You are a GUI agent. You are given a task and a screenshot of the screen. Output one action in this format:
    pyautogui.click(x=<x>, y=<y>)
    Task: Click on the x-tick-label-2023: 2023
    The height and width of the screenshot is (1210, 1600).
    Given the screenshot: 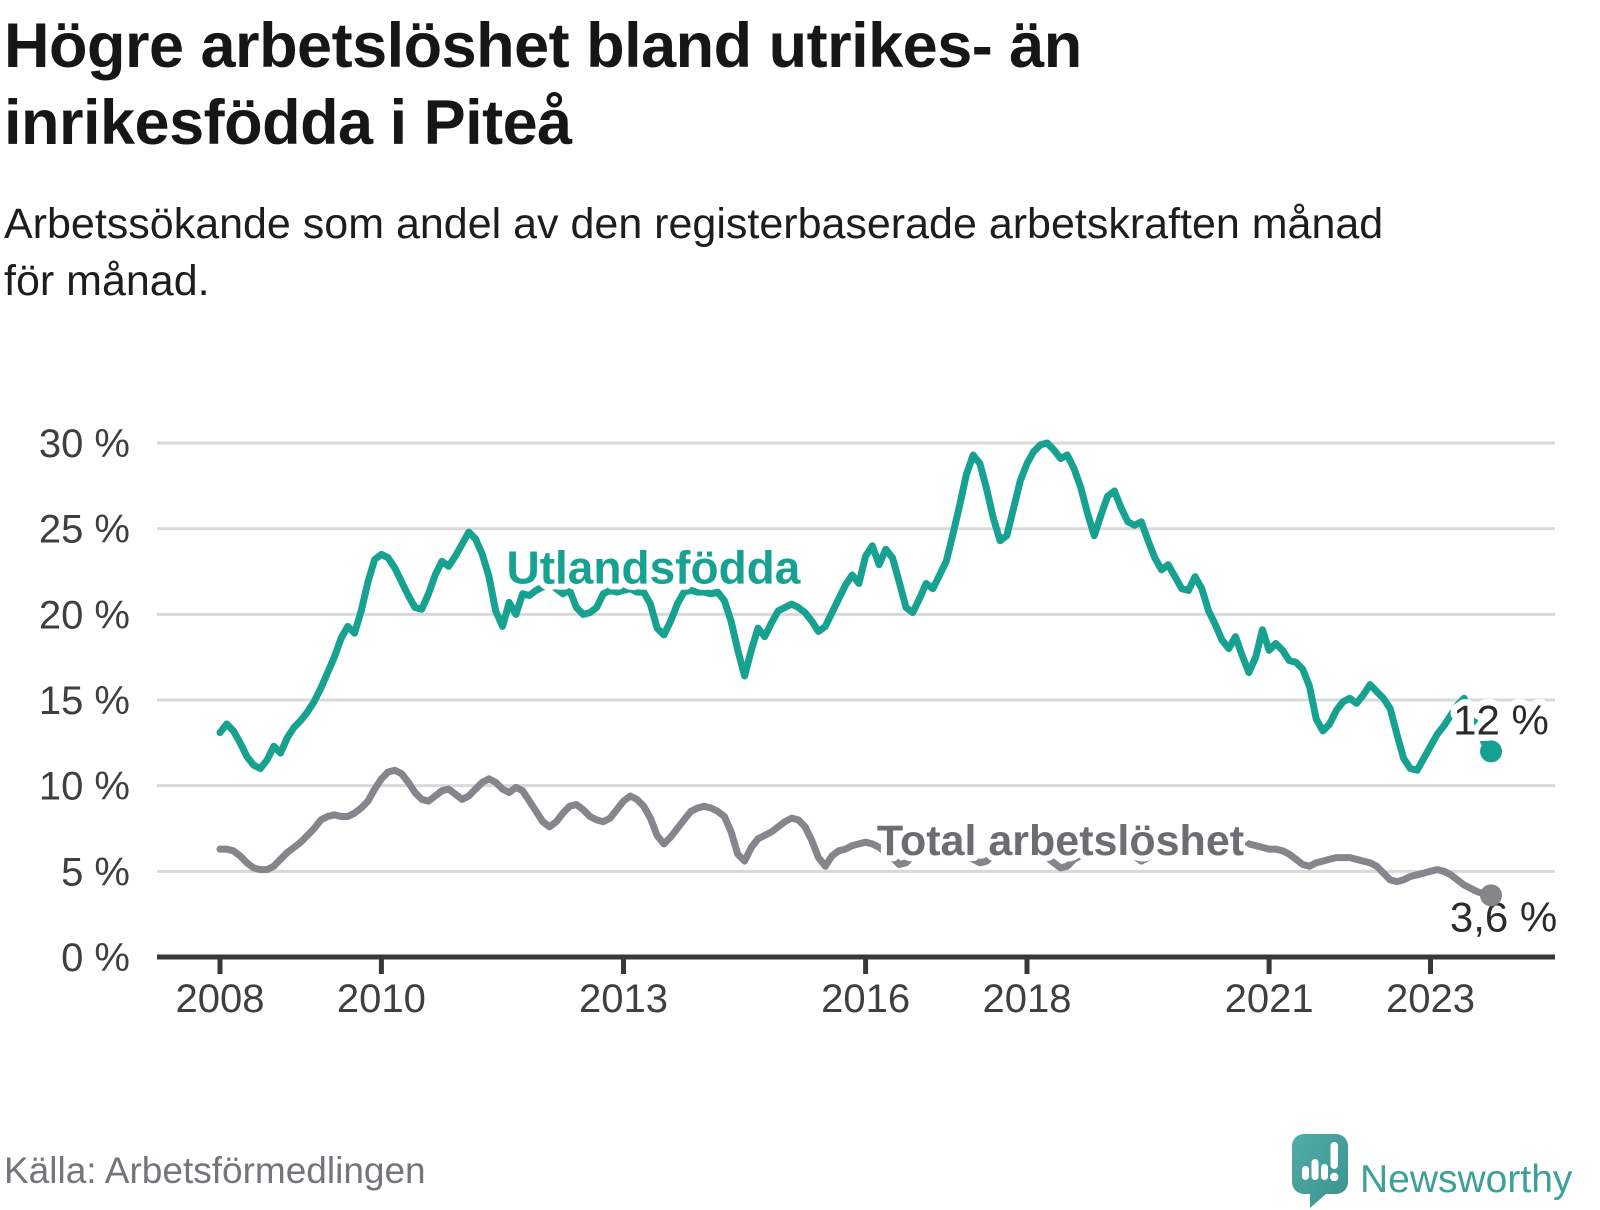 What is the action you would take?
    pyautogui.click(x=1430, y=999)
    